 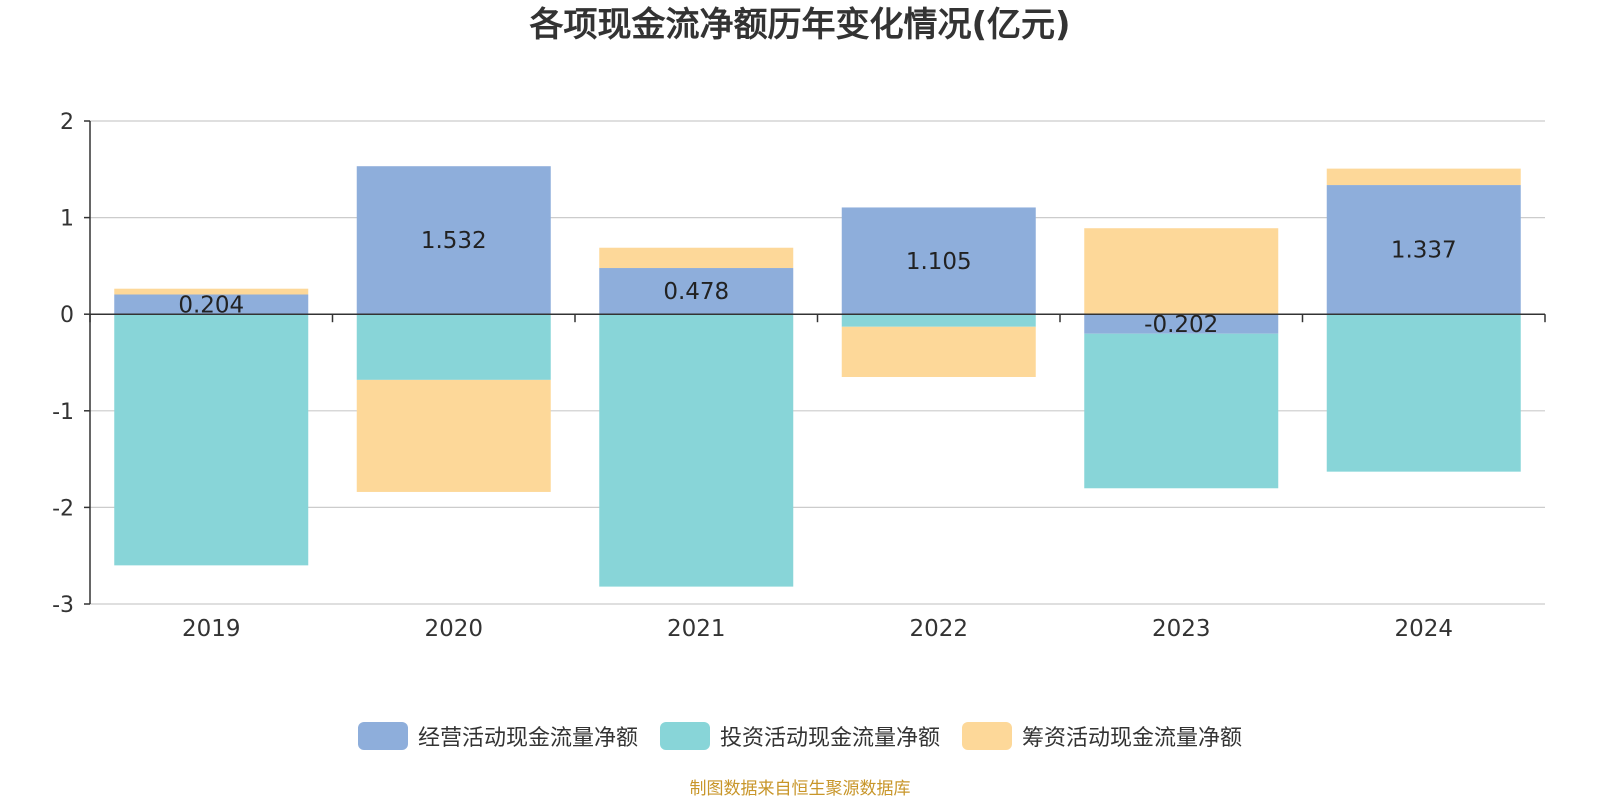 I want to click on data-labels: 0.204 1.532 0.478 1.105 -0.202 1.337, so click(x=817, y=283).